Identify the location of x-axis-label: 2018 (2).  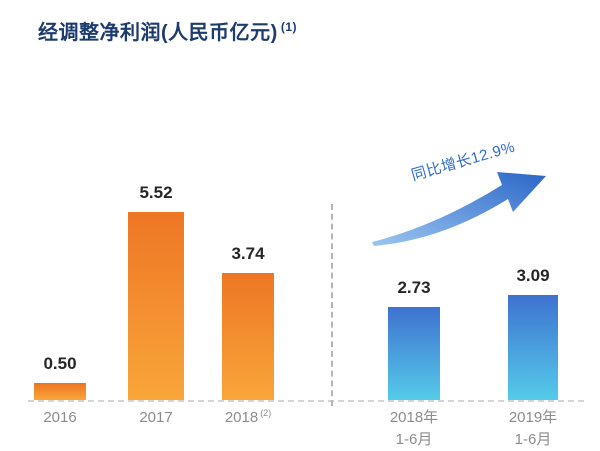
(248, 418).